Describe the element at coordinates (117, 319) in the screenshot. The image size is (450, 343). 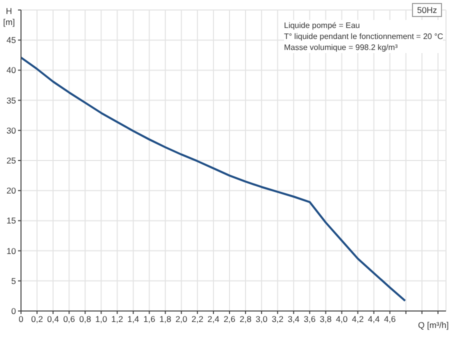
I see `x-tick-label: 1,2` at that location.